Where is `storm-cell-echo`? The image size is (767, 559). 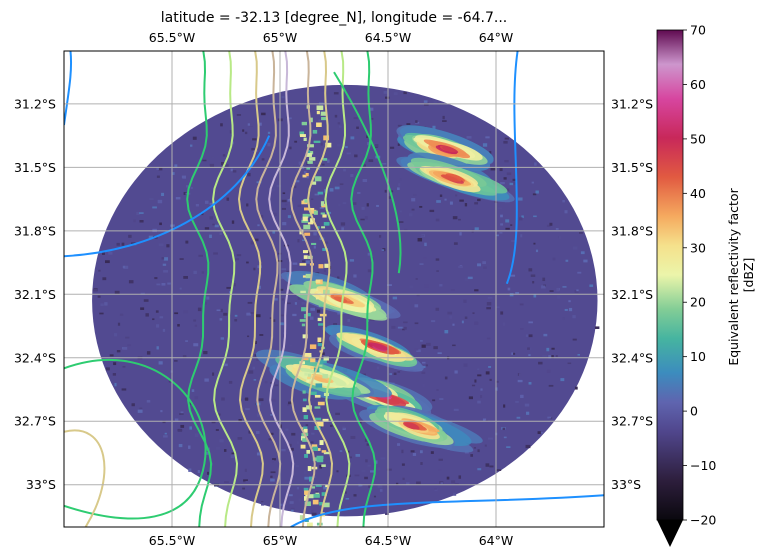 storm-cell-echo is located at coordinates (380, 347).